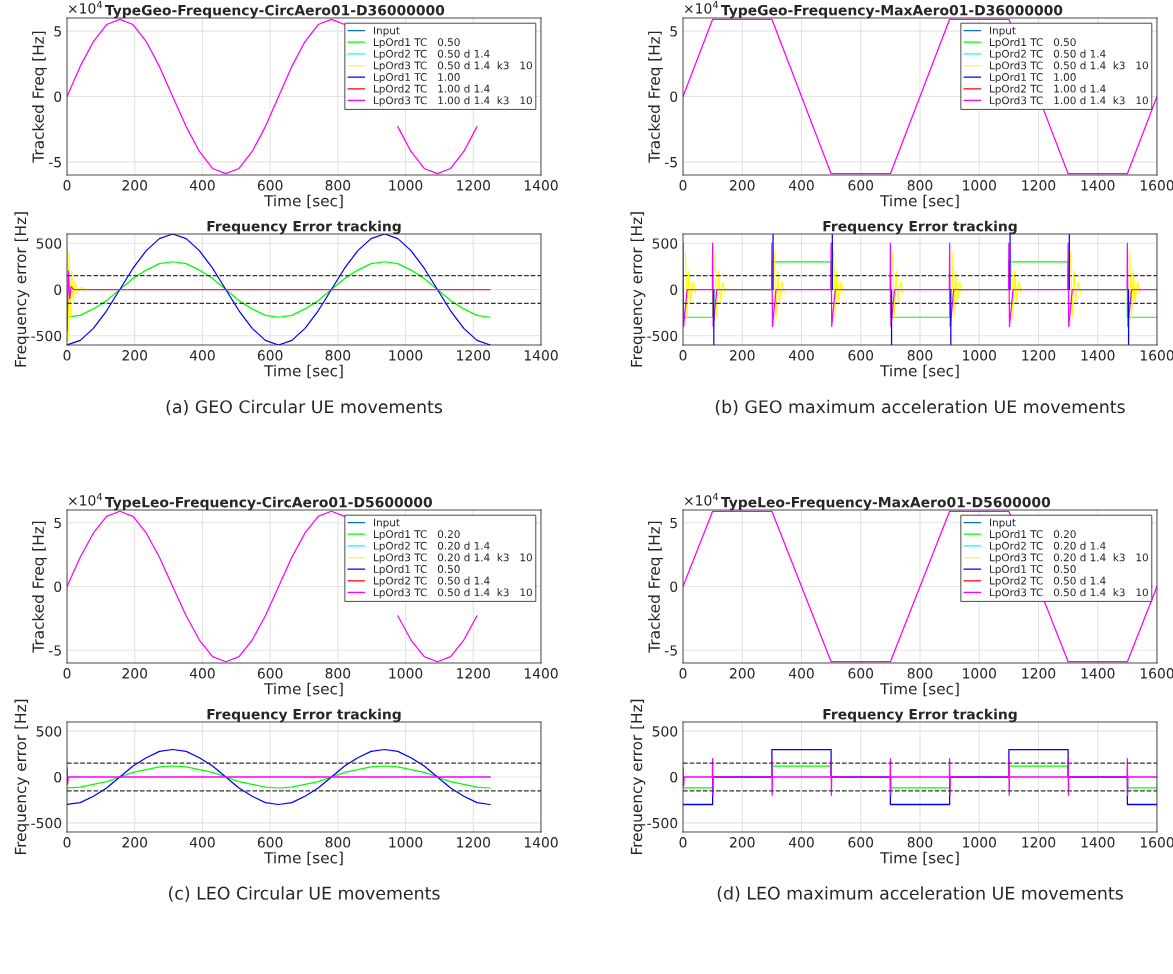 Image resolution: width=1173 pixels, height=974 pixels. I want to click on chart-title: TypeGeo-Frequency-MaxAero01-D36000000, so click(891, 11).